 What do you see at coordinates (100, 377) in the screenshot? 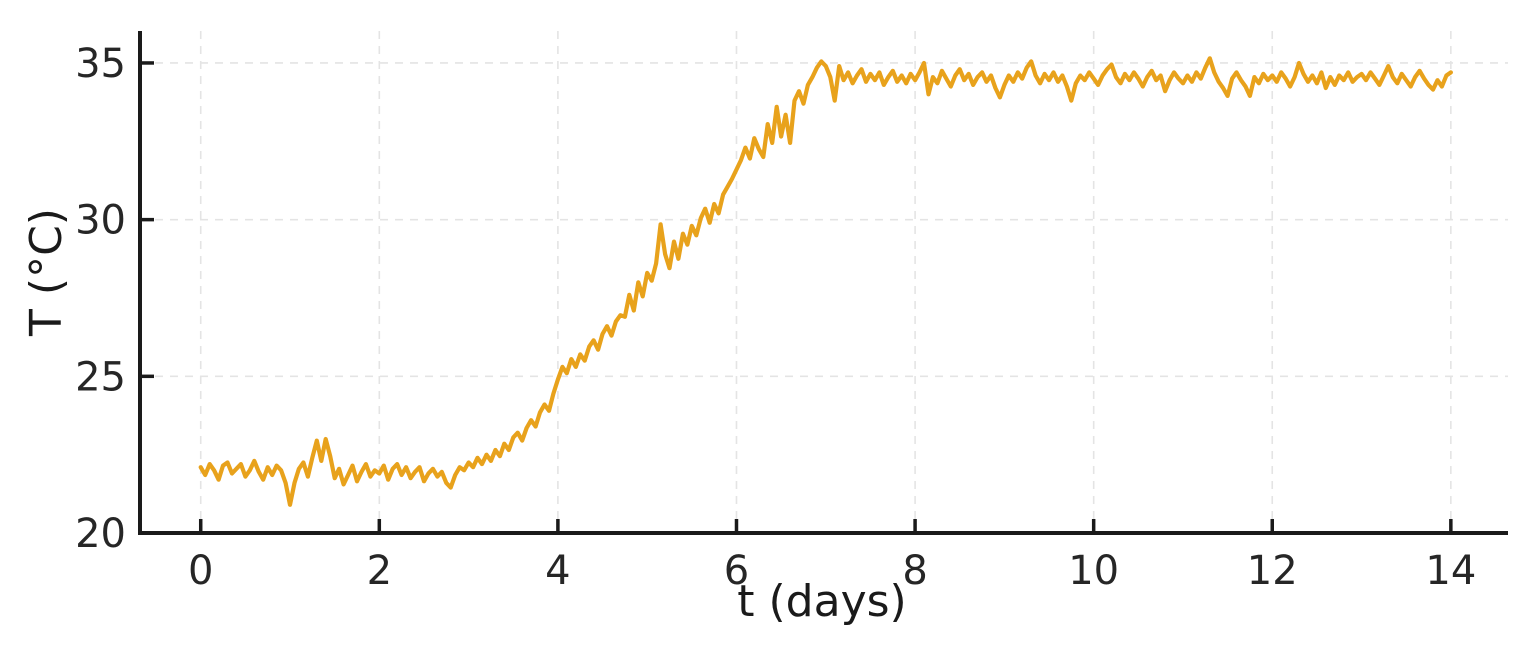
I see `y-tick-label: 25` at bounding box center [100, 377].